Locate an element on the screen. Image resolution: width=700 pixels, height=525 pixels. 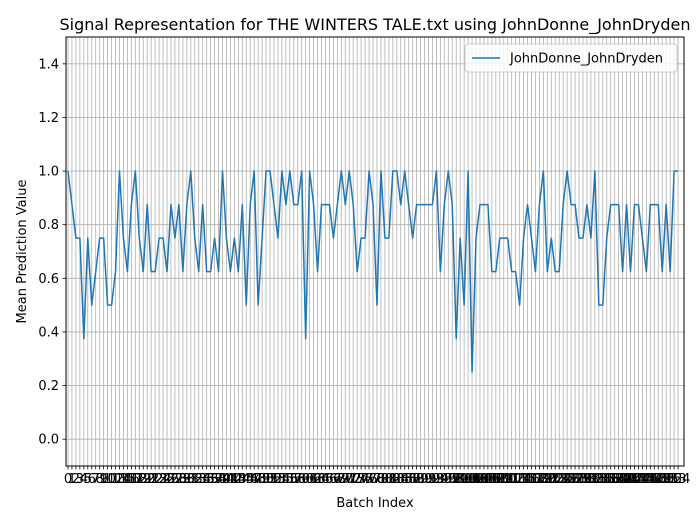
x-tick-label: 131 is located at coordinates (587, 479).